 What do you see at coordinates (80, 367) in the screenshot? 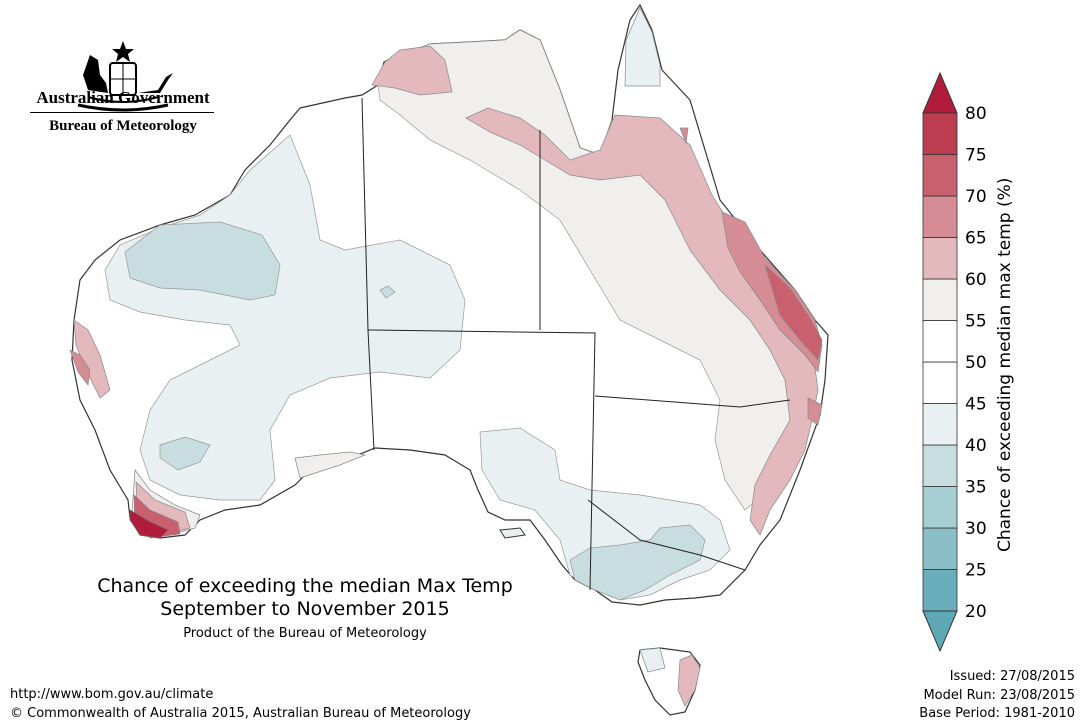
I see `region-65-70-wa-coast` at bounding box center [80, 367].